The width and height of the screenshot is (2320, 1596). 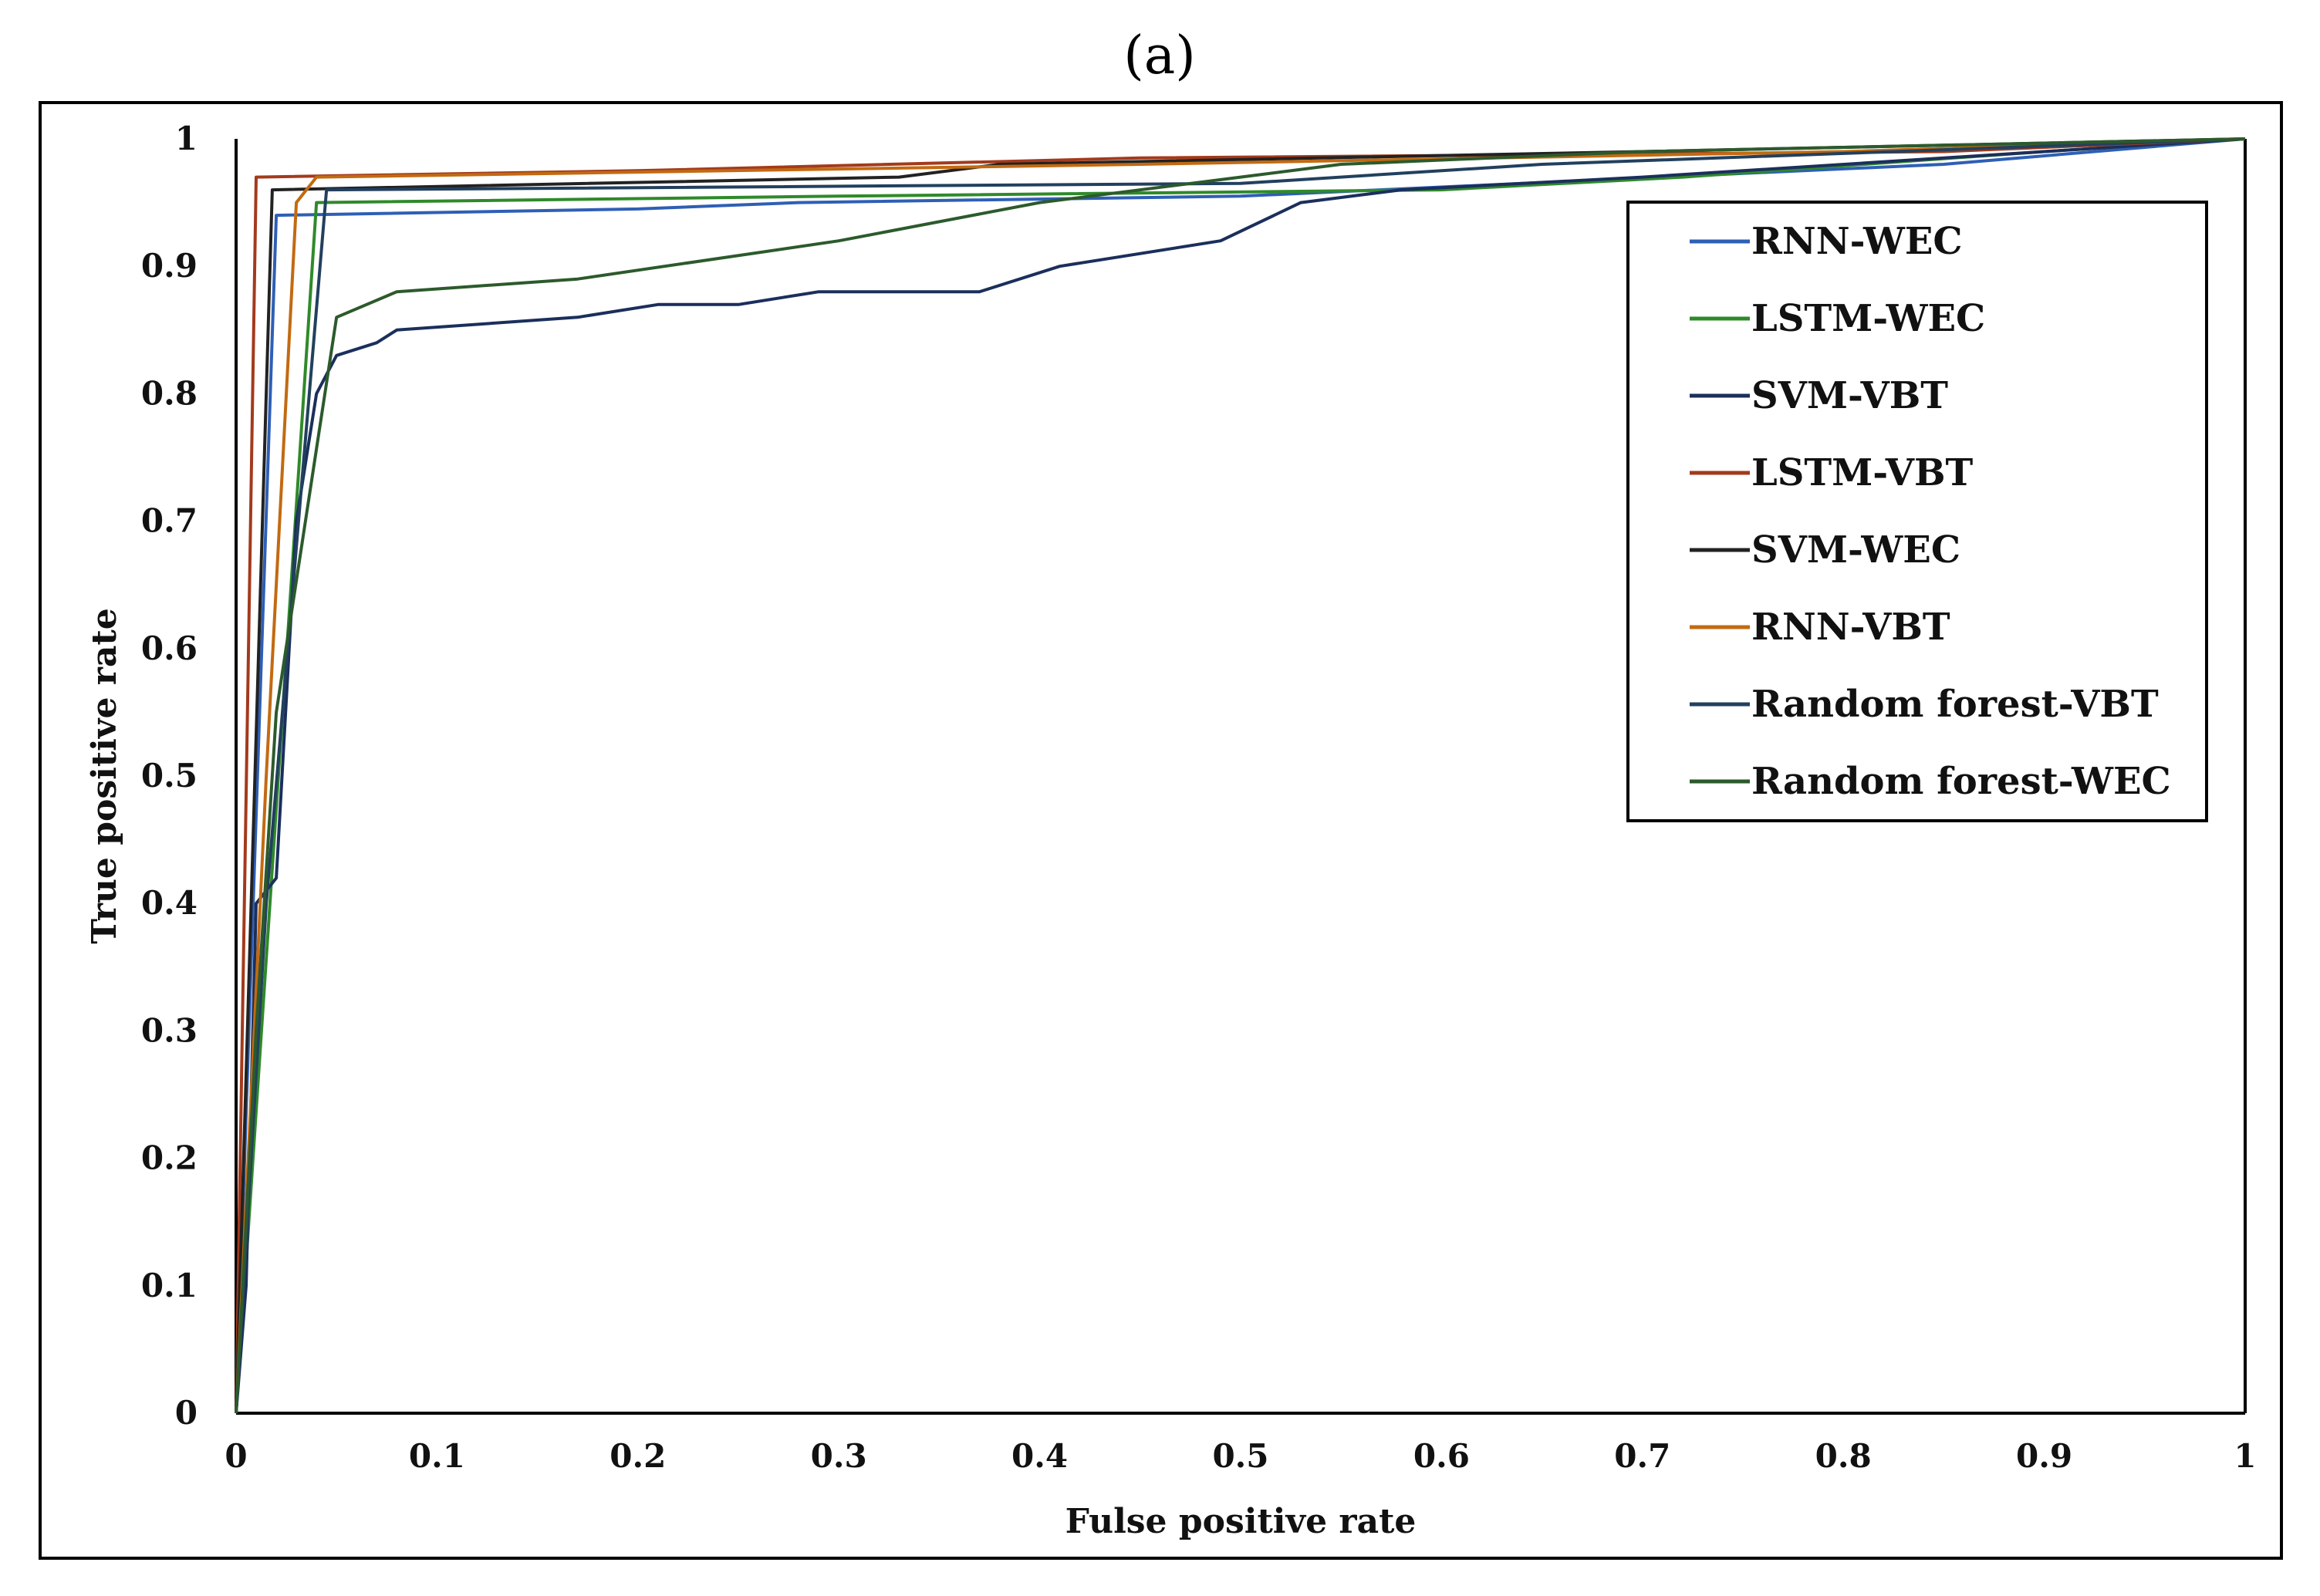 What do you see at coordinates (1039, 1456) in the screenshot?
I see `x-tick-label: 0.4` at bounding box center [1039, 1456].